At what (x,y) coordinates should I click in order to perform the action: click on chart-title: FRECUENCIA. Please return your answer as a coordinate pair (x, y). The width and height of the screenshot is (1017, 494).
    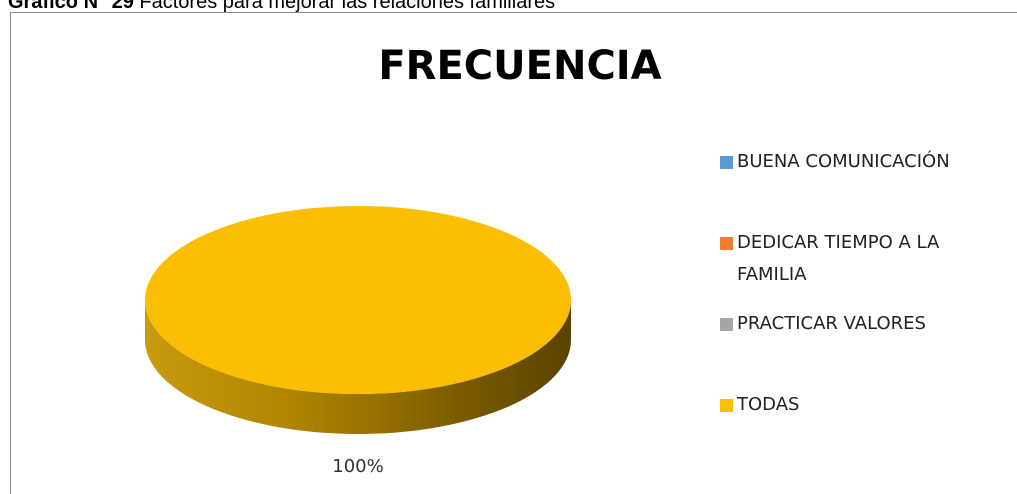
    Looking at the image, I should click on (519, 66).